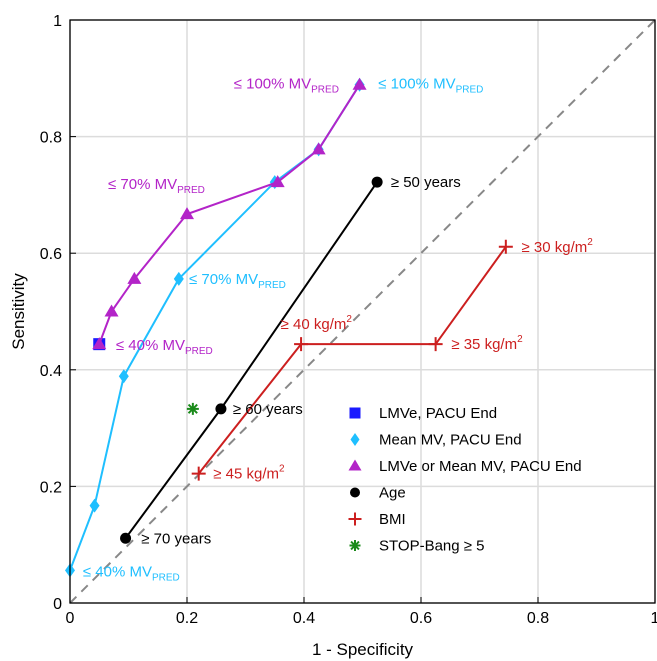 This screenshot has width=657, height=661. I want to click on annotation-text: ≥ 50 years, so click(426, 182).